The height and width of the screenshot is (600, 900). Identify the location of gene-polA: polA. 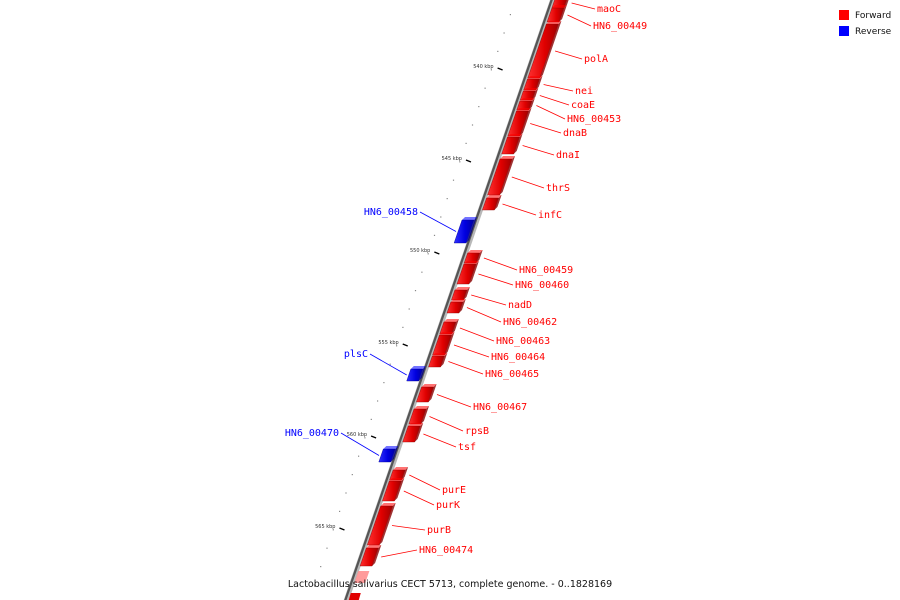
(567, 50).